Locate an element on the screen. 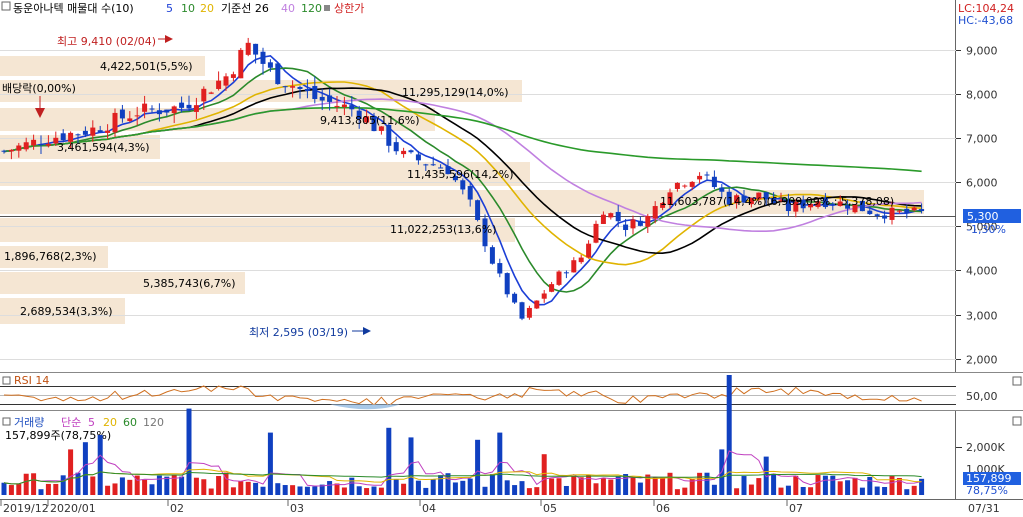 Image resolution: width=1023 pixels, height=517 pixels. date-label: 03 is located at coordinates (297, 508).